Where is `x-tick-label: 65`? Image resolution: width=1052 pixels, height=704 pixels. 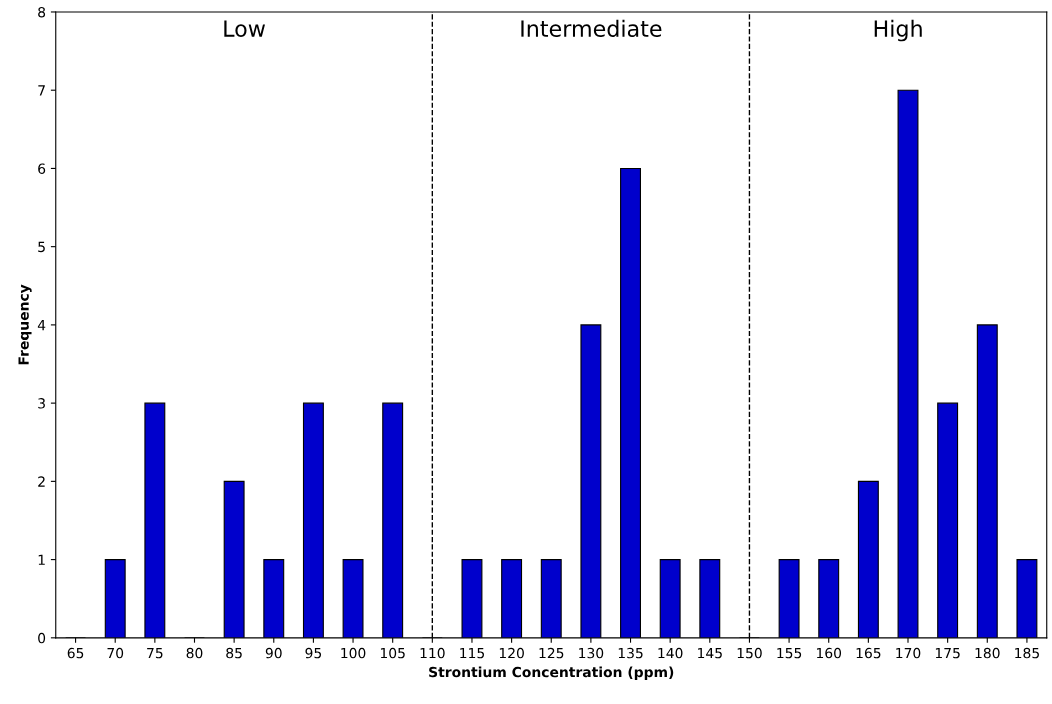 x-tick-label: 65 is located at coordinates (75, 653).